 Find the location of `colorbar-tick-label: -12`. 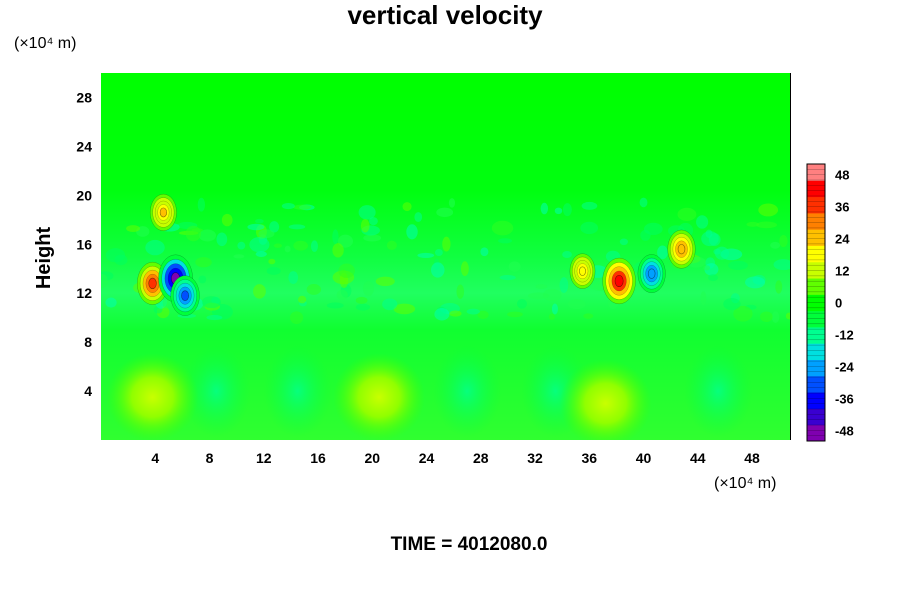

colorbar-tick-label: -12 is located at coordinates (844, 334).